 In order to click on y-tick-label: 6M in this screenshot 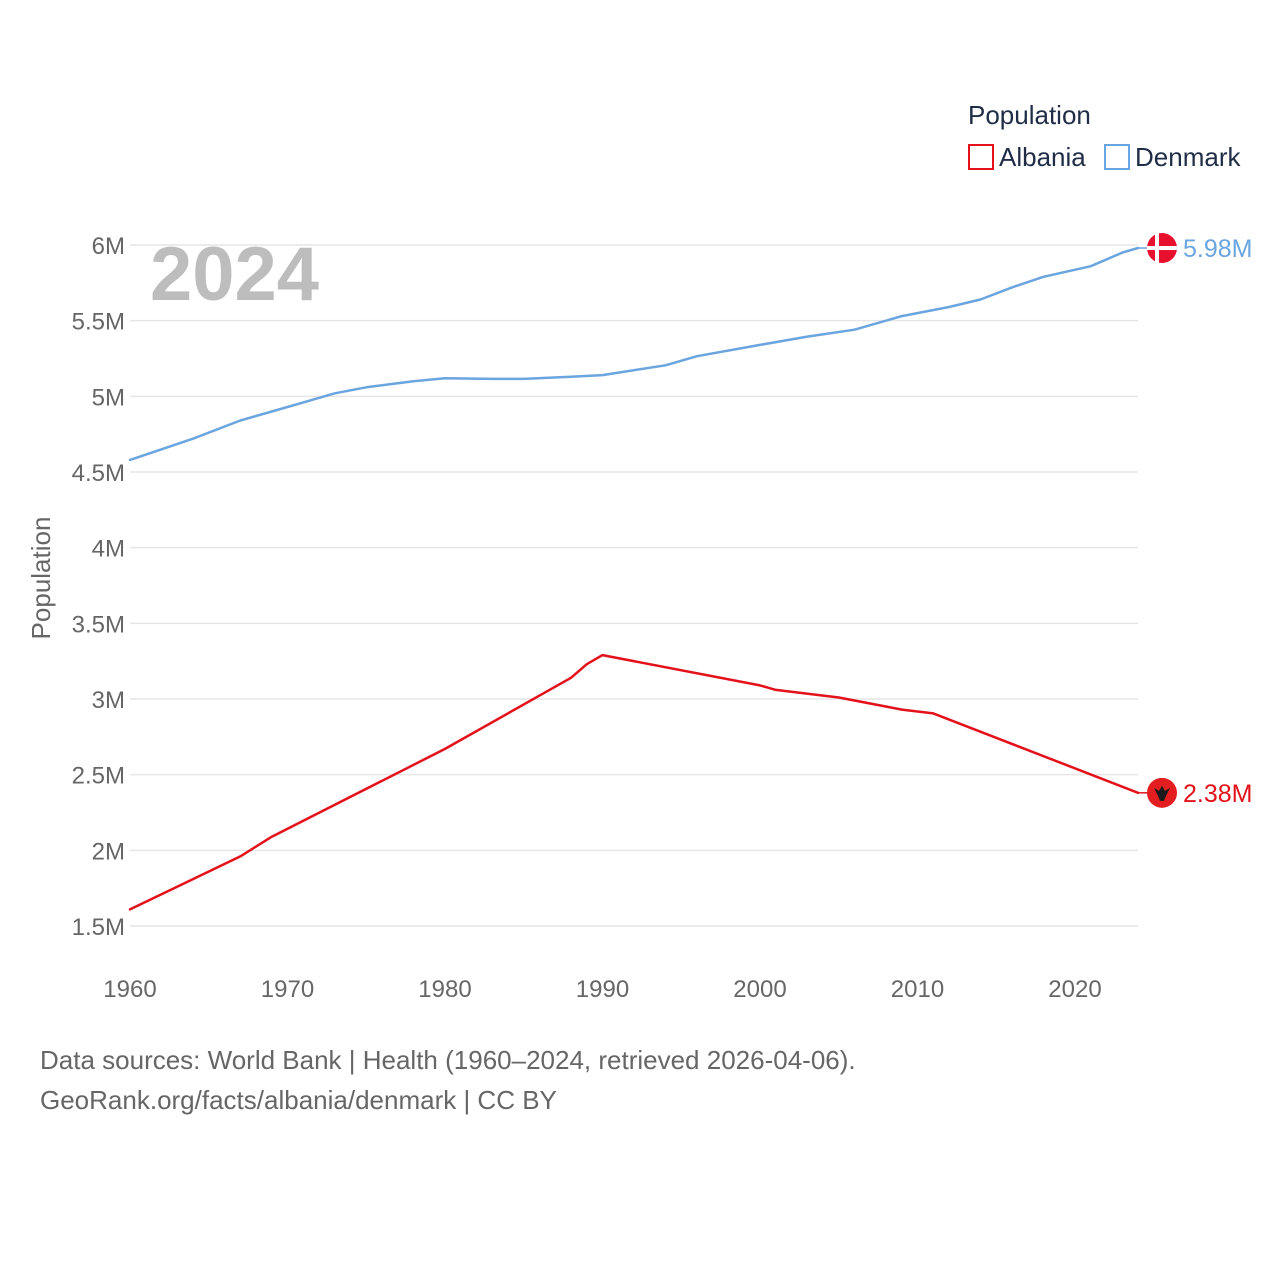, I will do `click(108, 246)`.